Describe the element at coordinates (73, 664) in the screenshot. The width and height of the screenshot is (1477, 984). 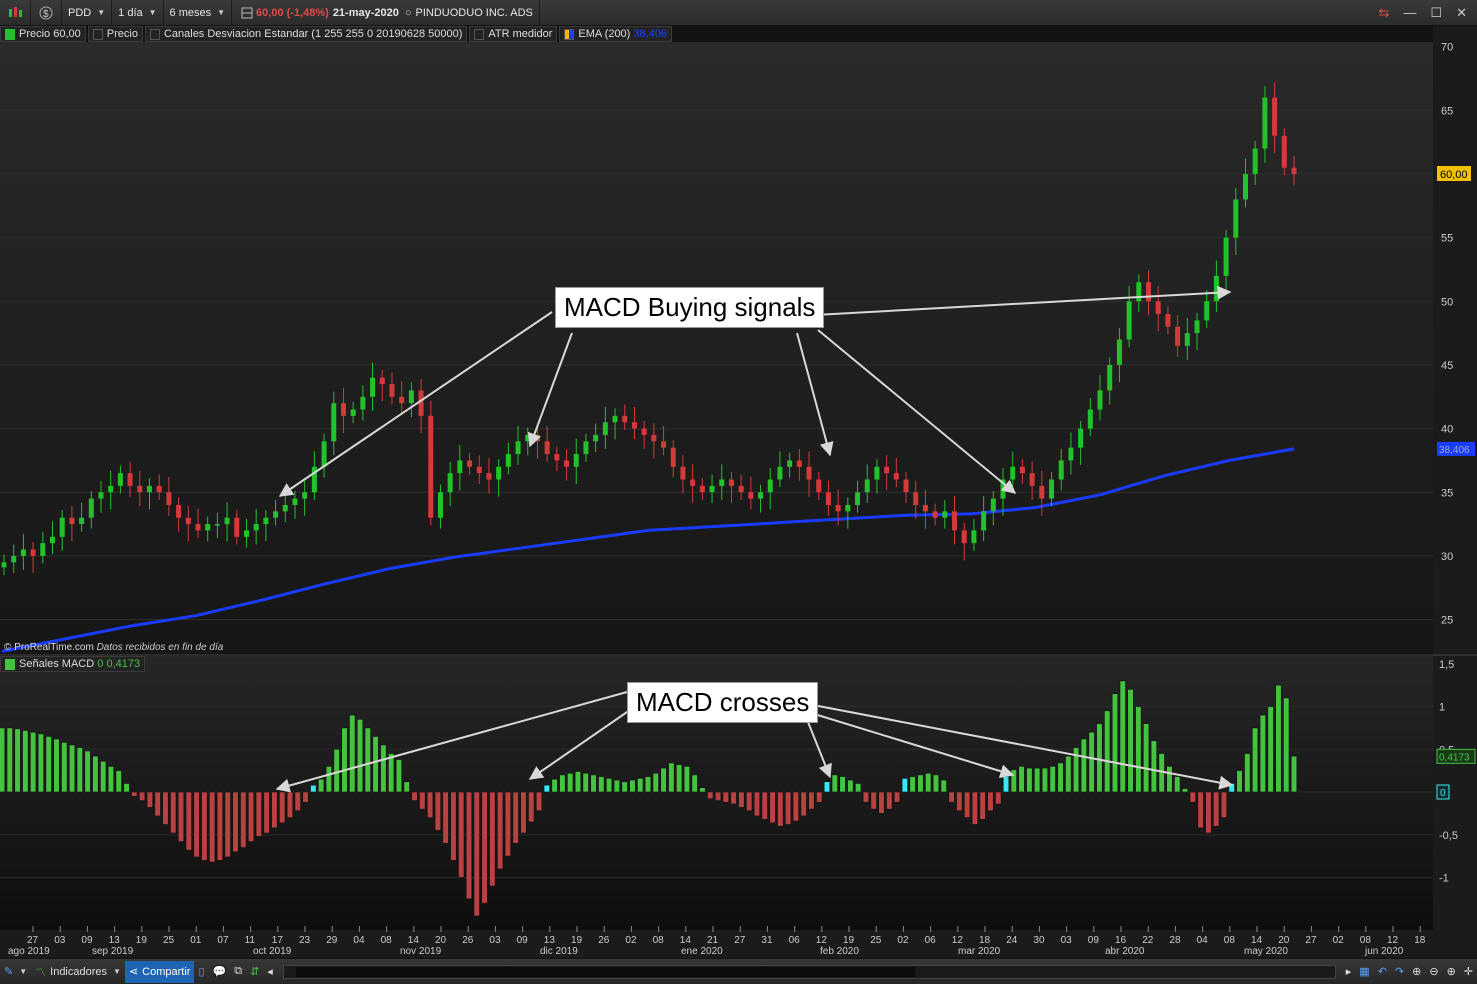
I see `legend-item-macd: Señales MACD 0 0,4173` at that location.